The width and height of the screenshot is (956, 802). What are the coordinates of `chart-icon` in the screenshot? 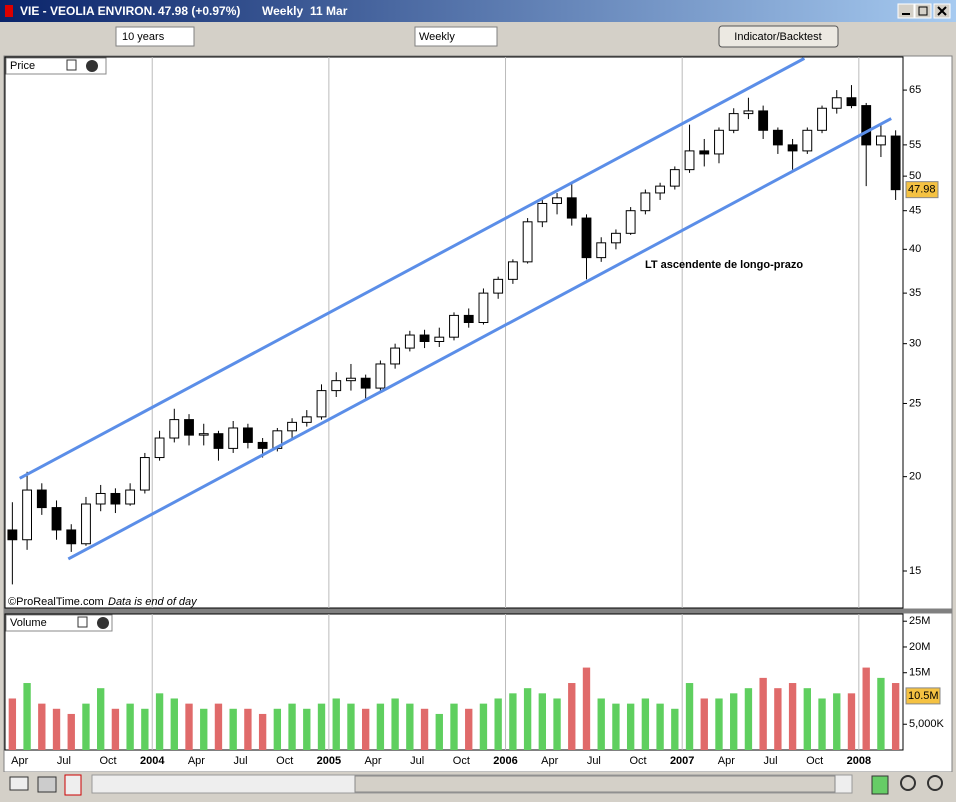 It's located at (880, 785).